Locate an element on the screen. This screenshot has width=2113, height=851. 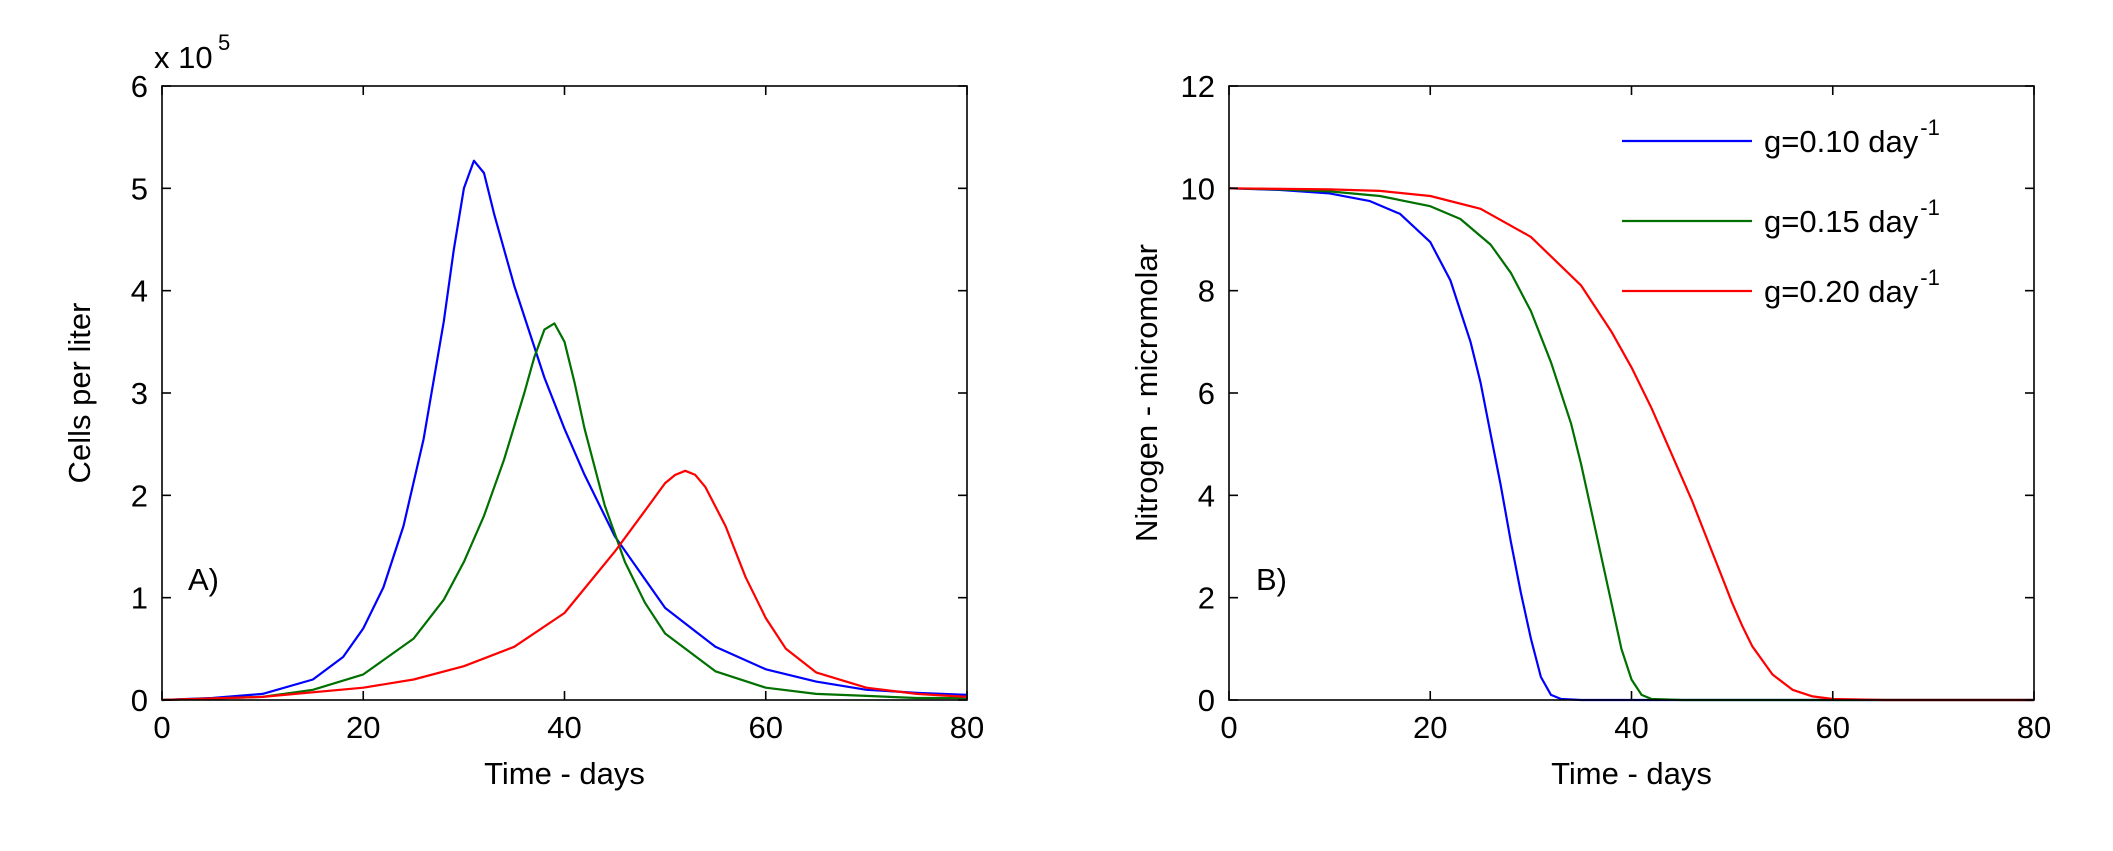
y-tick-label: 1 is located at coordinates (139, 598).